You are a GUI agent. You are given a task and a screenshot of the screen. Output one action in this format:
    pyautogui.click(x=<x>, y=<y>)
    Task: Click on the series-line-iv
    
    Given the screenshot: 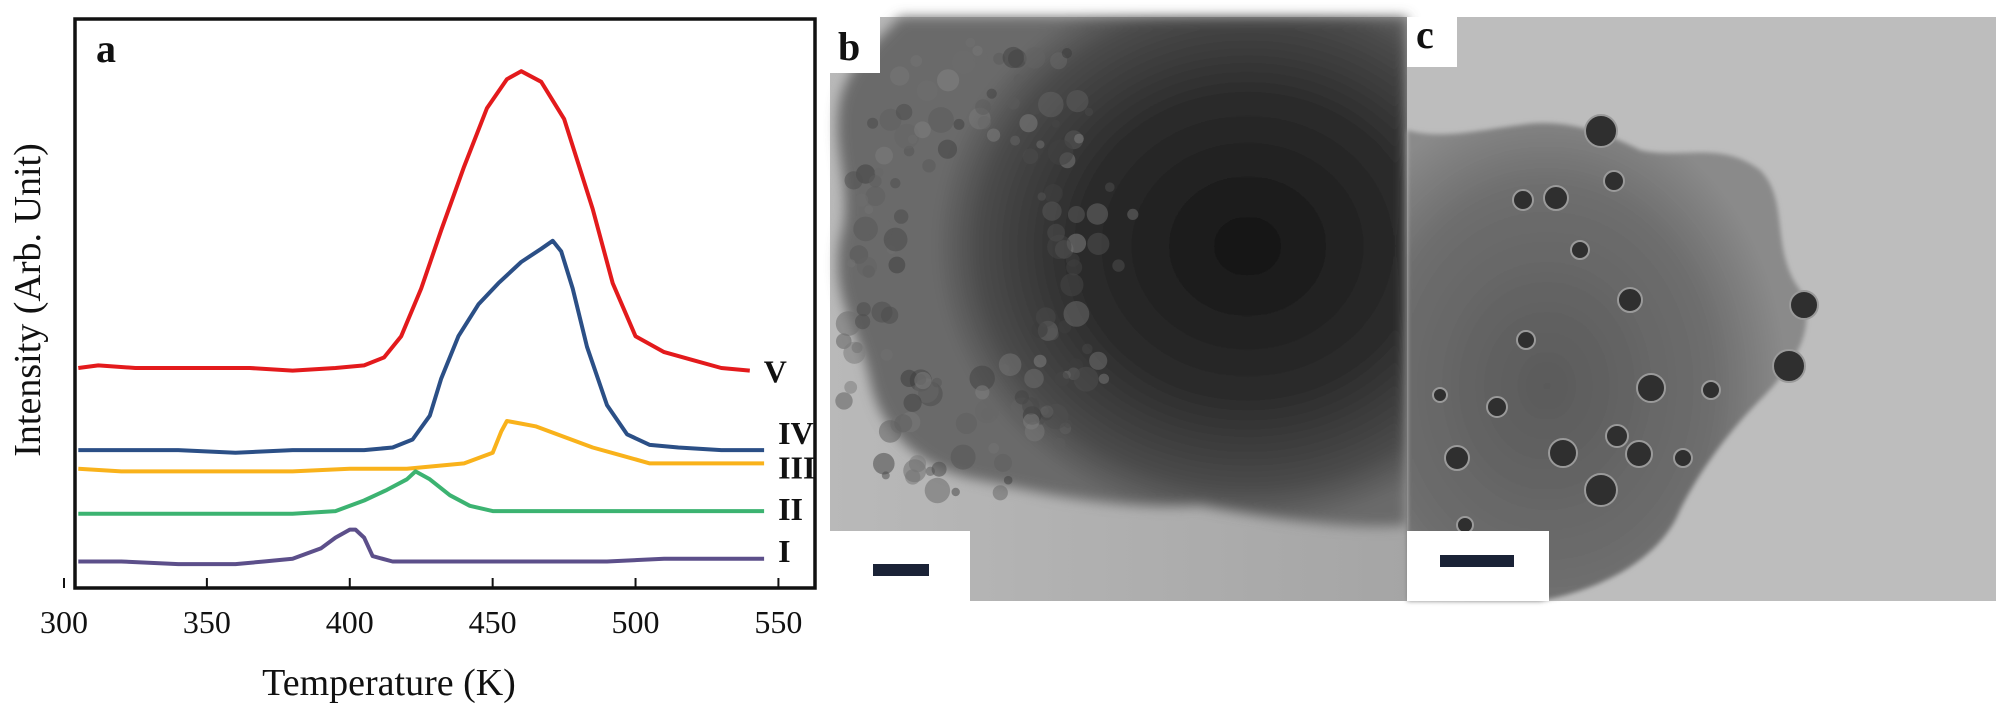 What is the action you would take?
    pyautogui.click(x=421, y=346)
    